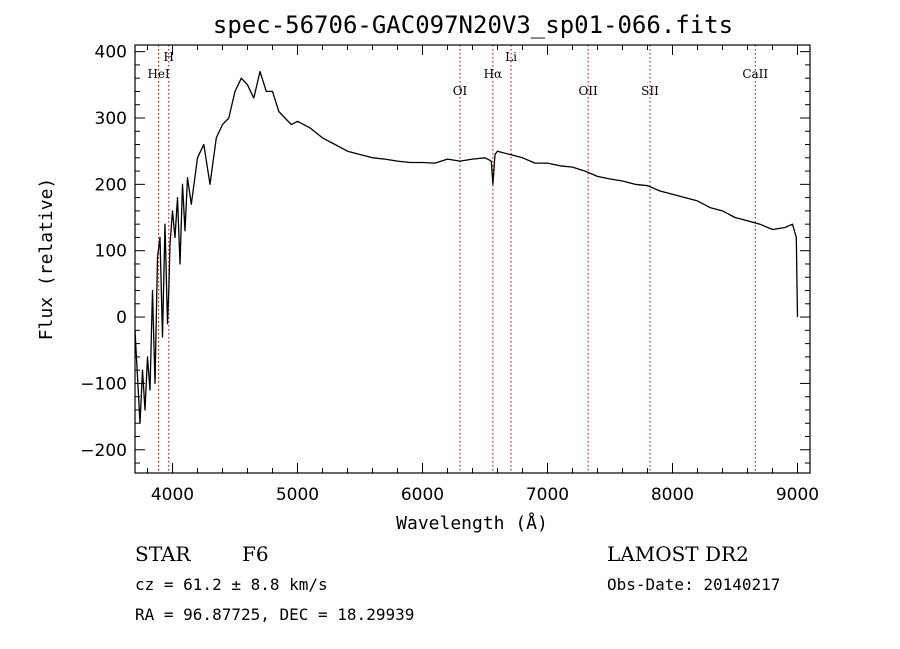  What do you see at coordinates (46, 259) in the screenshot?
I see `y-axis-label: Flux (relative)` at bounding box center [46, 259].